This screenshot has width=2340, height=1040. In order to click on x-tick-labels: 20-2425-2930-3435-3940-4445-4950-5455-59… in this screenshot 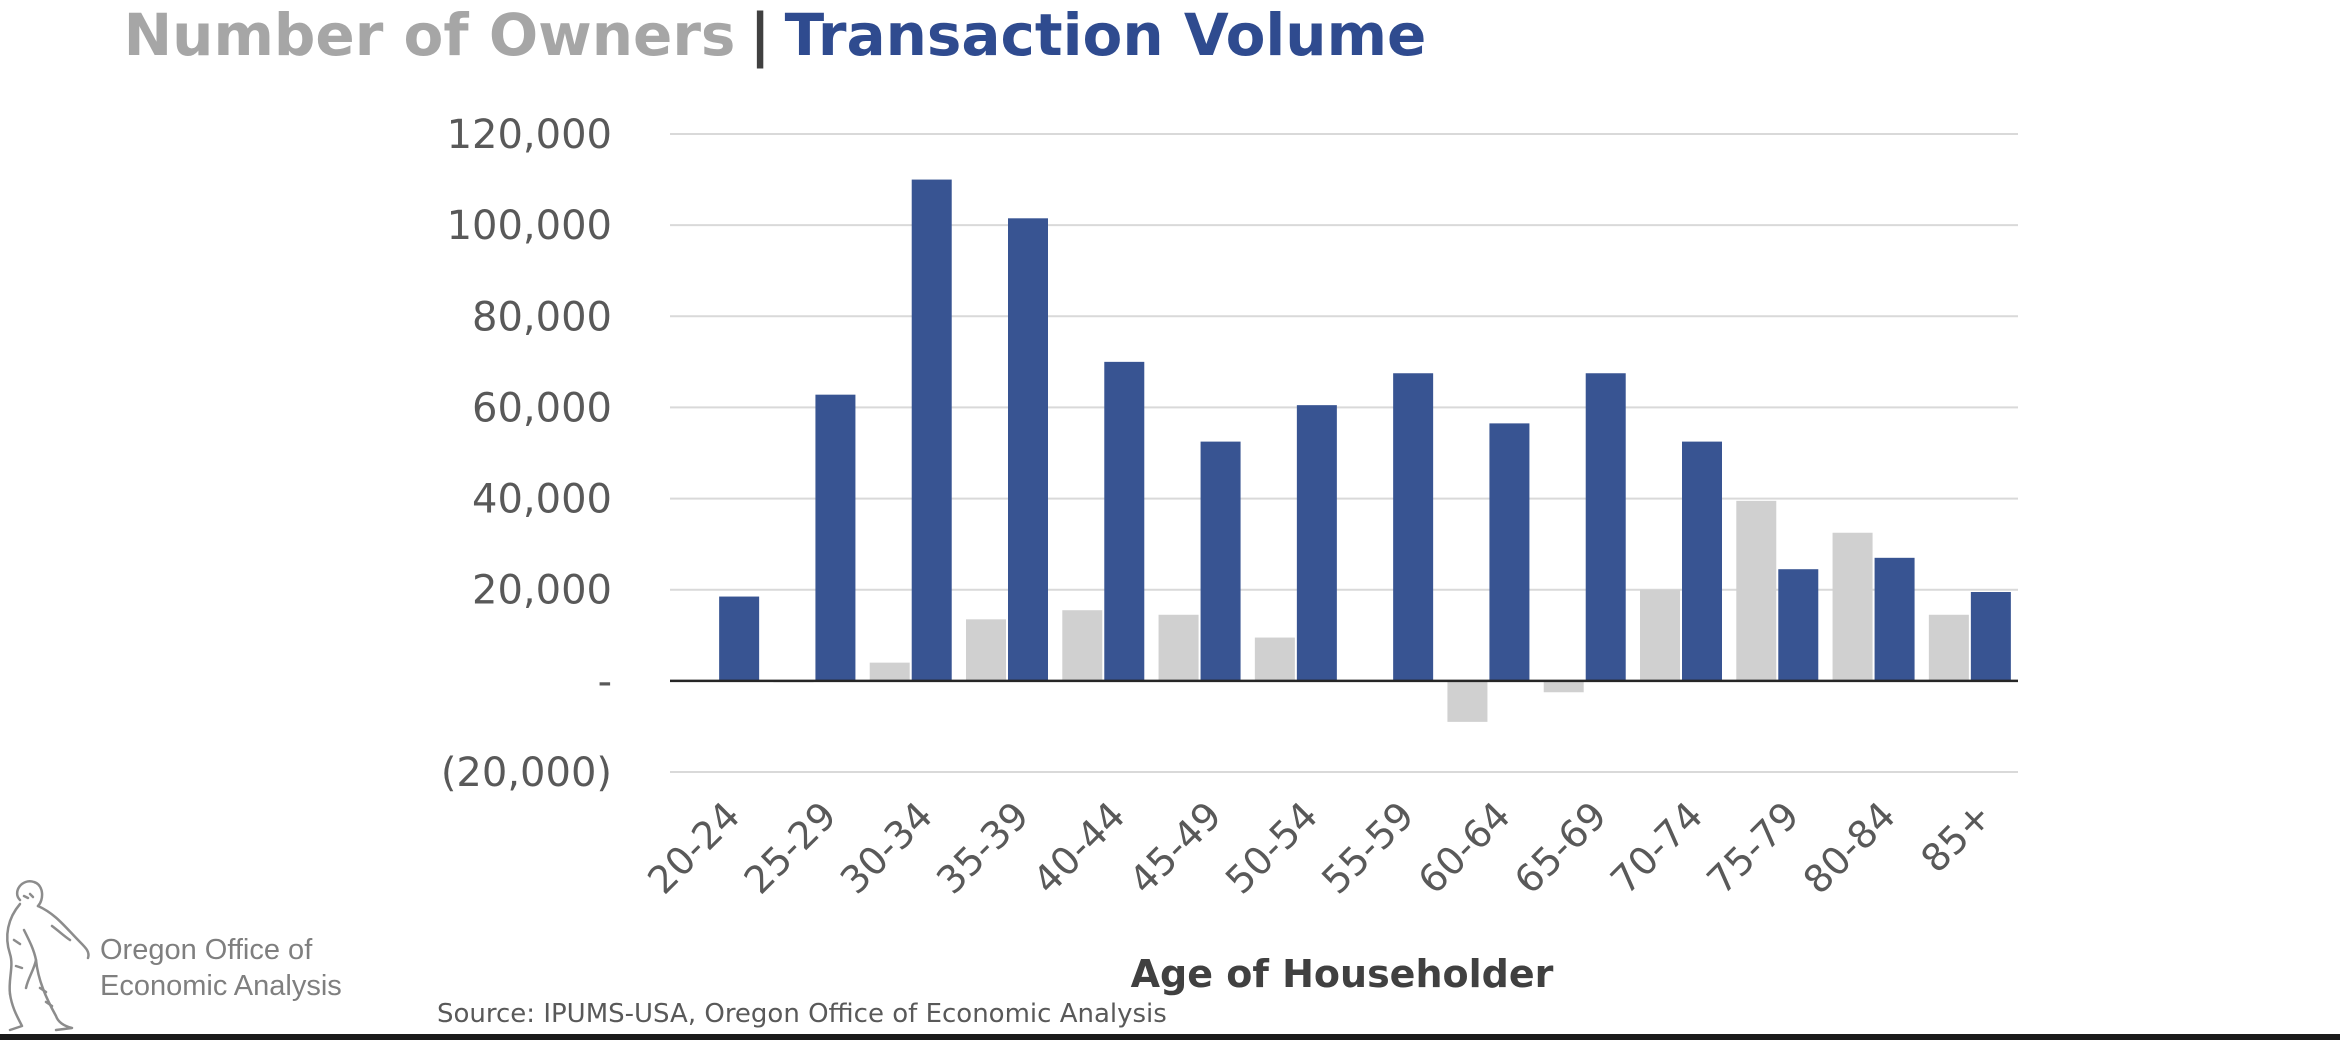, I will do `click(1319, 847)`.